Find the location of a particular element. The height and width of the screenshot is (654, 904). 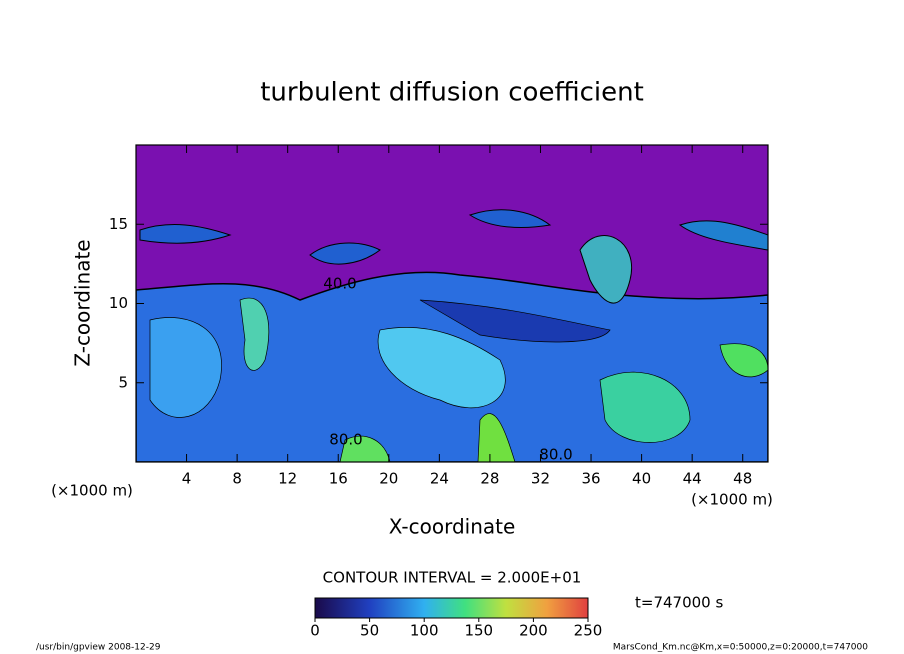

y-tick-label: 15 is located at coordinates (118, 224).